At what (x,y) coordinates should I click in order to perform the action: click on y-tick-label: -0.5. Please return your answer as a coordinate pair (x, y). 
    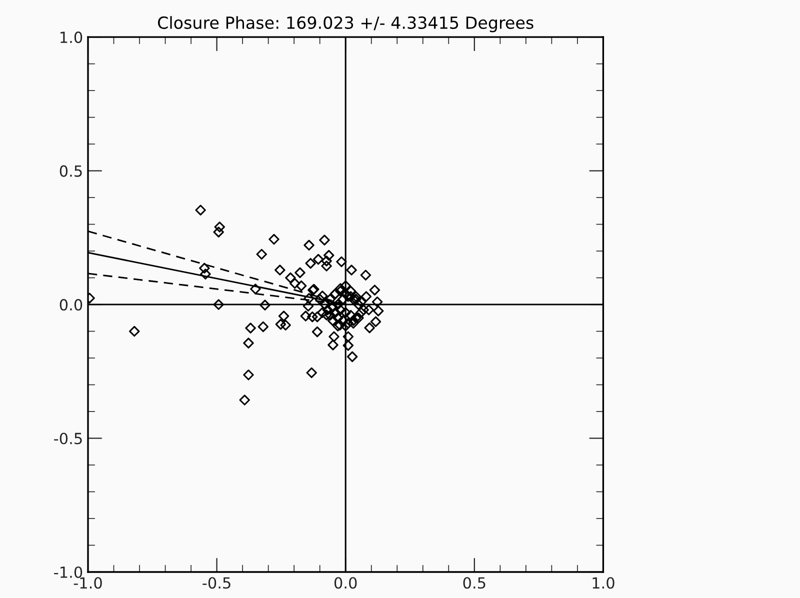
    Looking at the image, I should click on (68, 438).